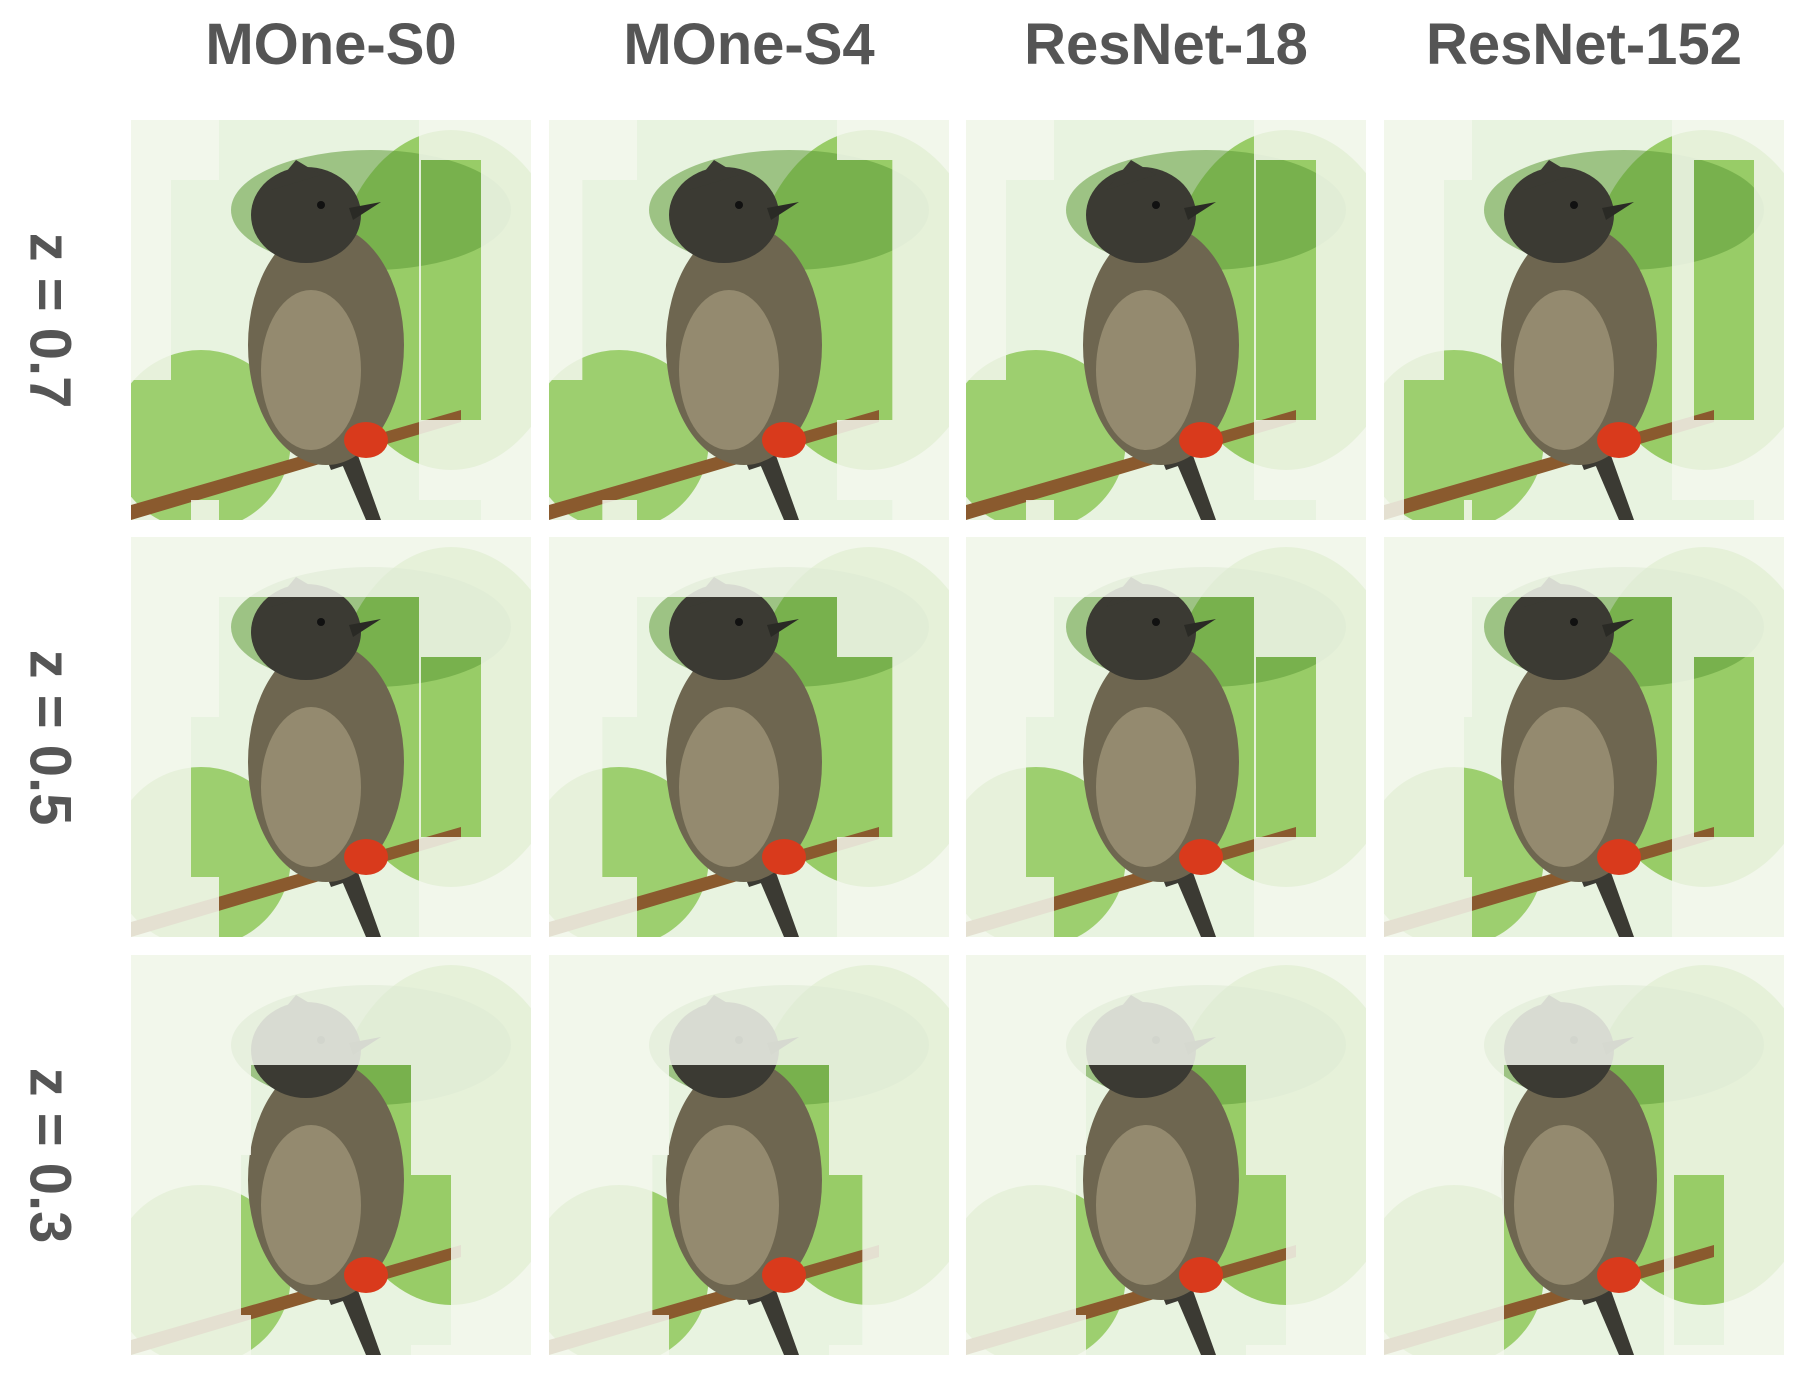 The image size is (1804, 1374). I want to click on row-label-z-05: z = 0.5, so click(50, 737).